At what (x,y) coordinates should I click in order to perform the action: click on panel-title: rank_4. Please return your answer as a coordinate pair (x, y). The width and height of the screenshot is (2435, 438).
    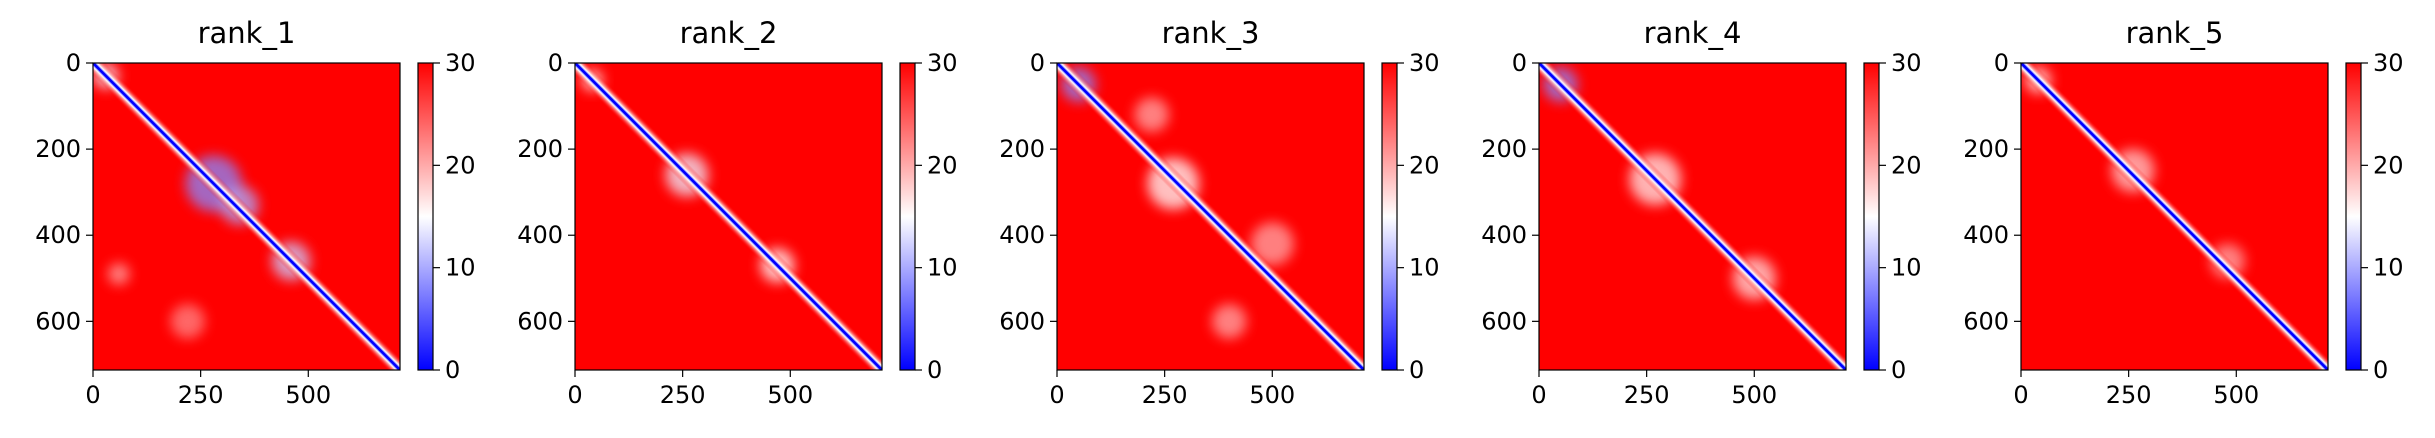
    Looking at the image, I should click on (1693, 33).